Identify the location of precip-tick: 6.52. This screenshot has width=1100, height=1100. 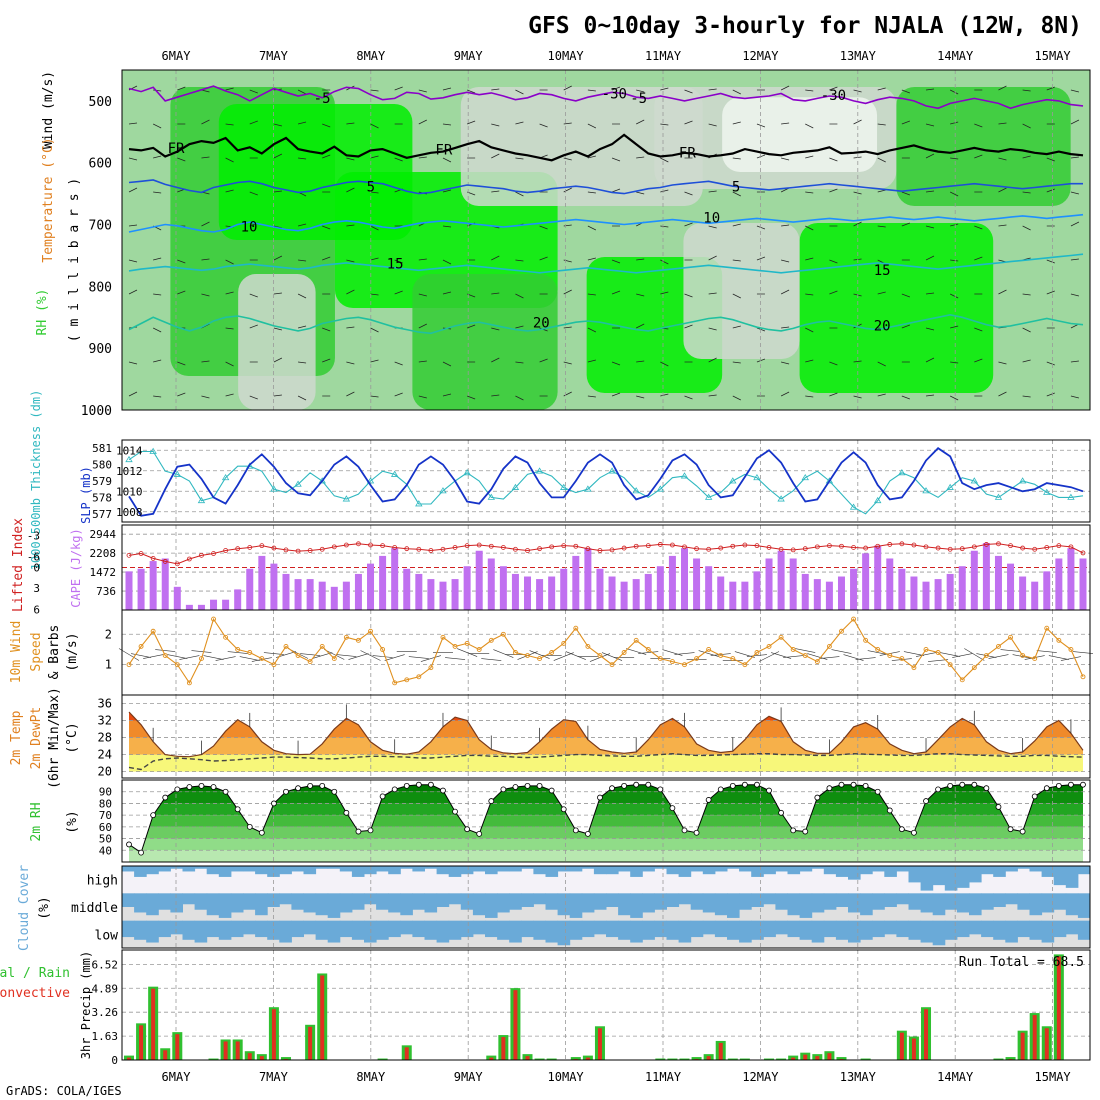
(105, 964).